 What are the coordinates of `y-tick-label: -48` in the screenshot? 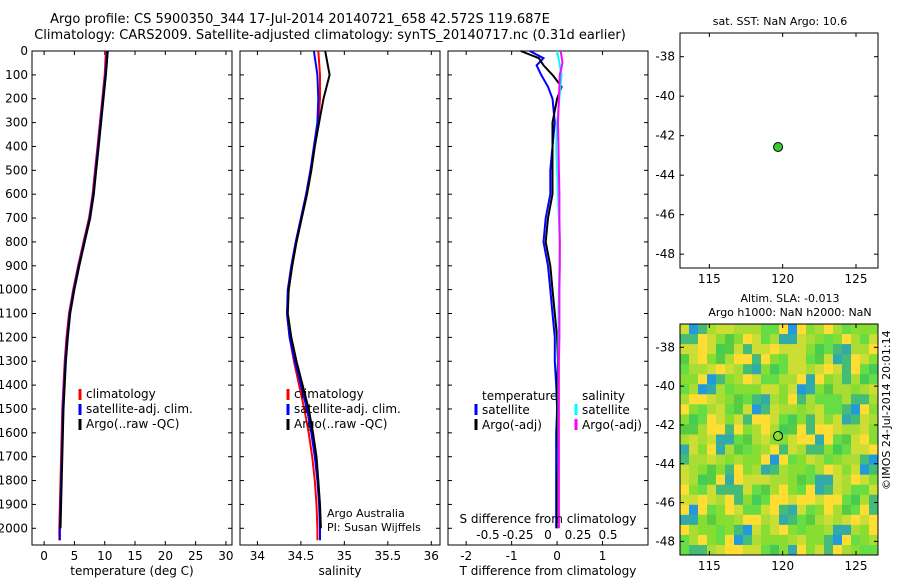 It's located at (665, 541).